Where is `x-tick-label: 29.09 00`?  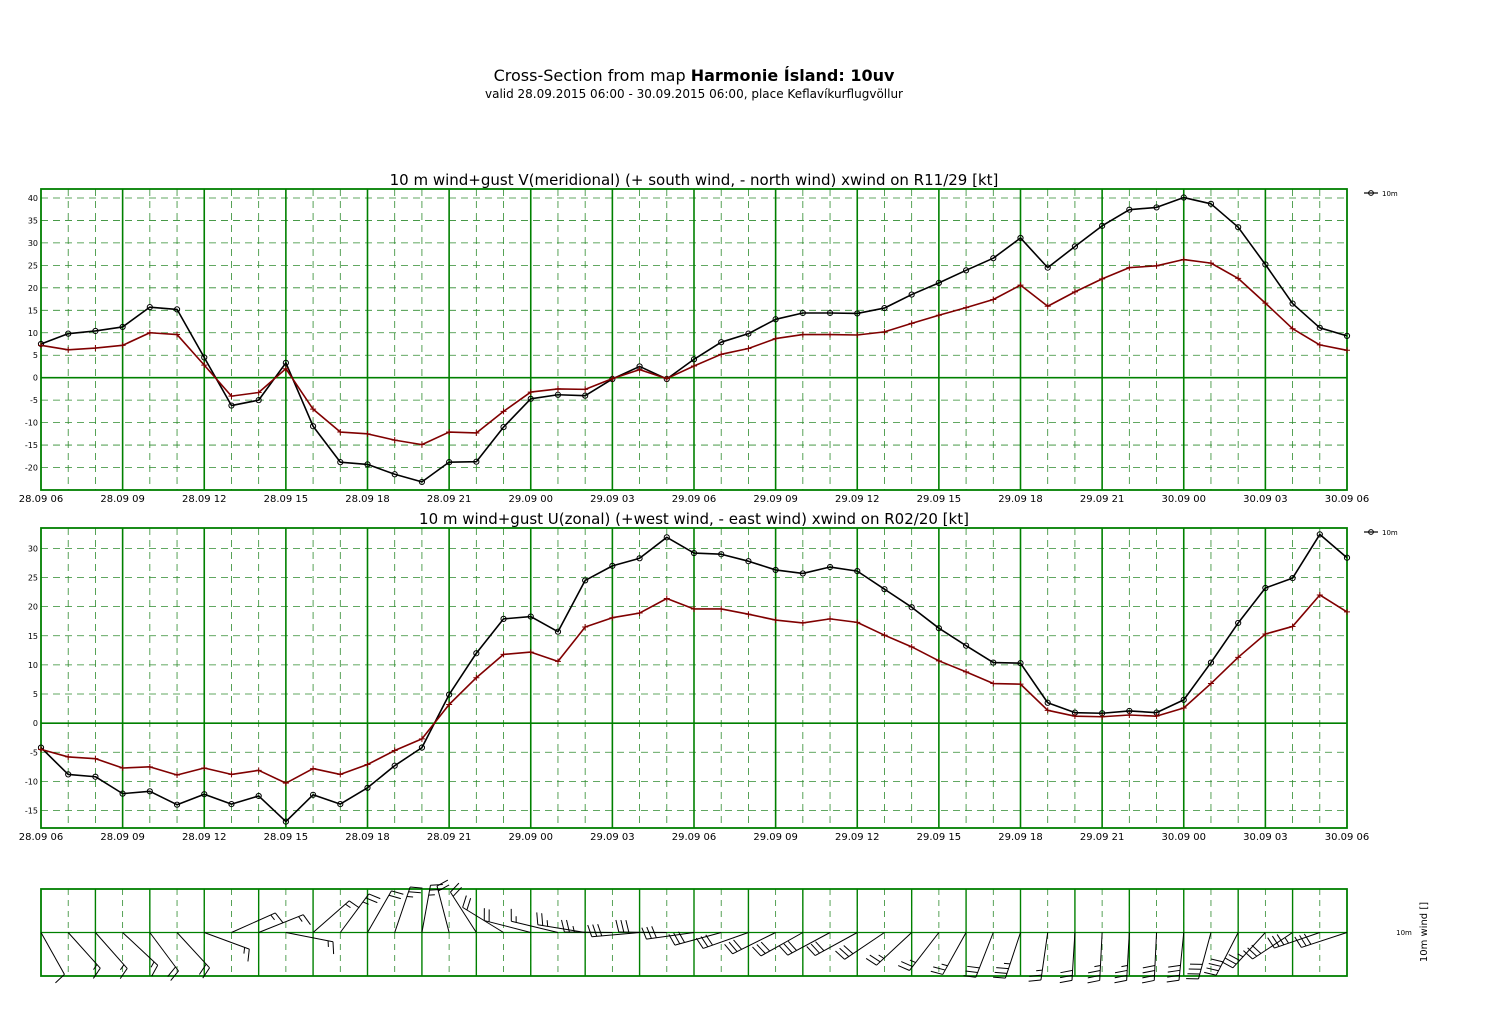
x-tick-label: 29.09 00 is located at coordinates (530, 499).